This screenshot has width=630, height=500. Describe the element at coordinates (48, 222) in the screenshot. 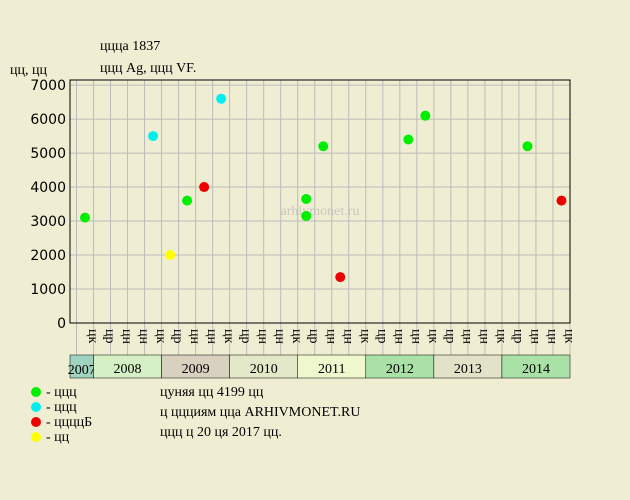

I see `y-tick-label: 3000` at that location.